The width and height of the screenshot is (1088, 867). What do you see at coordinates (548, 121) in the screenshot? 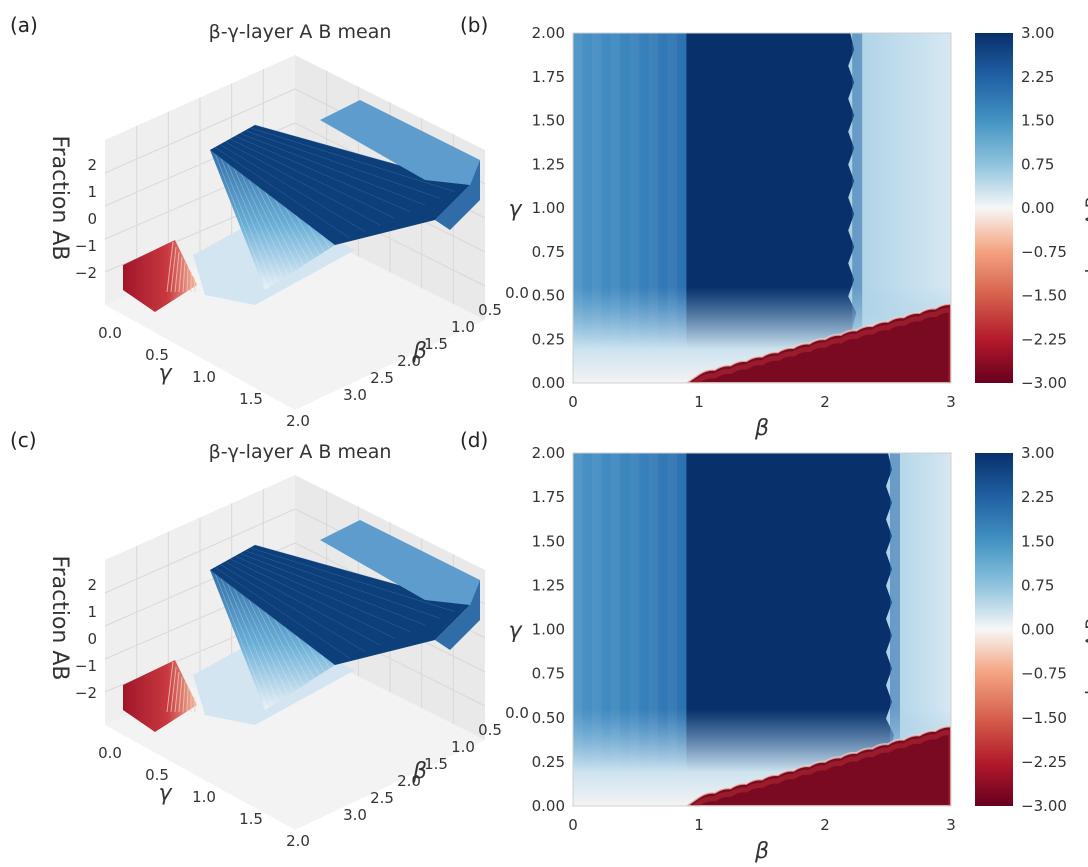
I see `y-tick-label: 1.50` at bounding box center [548, 121].